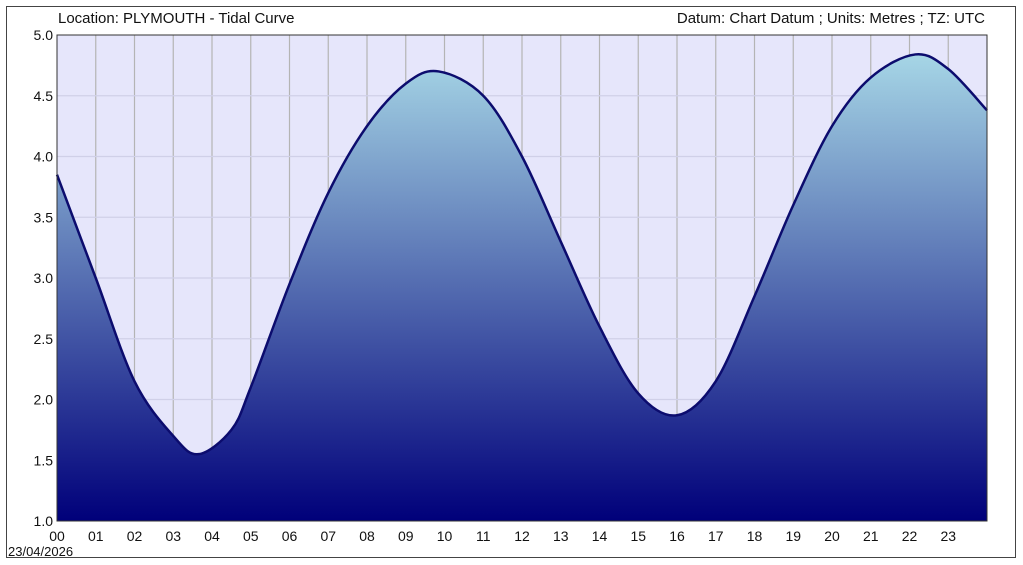 The height and width of the screenshot is (565, 1023). I want to click on x-tick-label: 20, so click(832, 536).